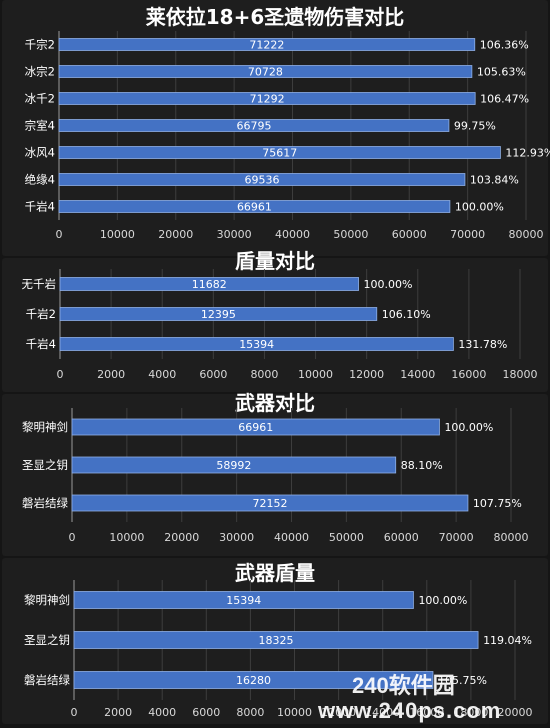 Image resolution: width=550 pixels, height=728 pixels. I want to click on category-label: 冰风4, so click(40, 153).